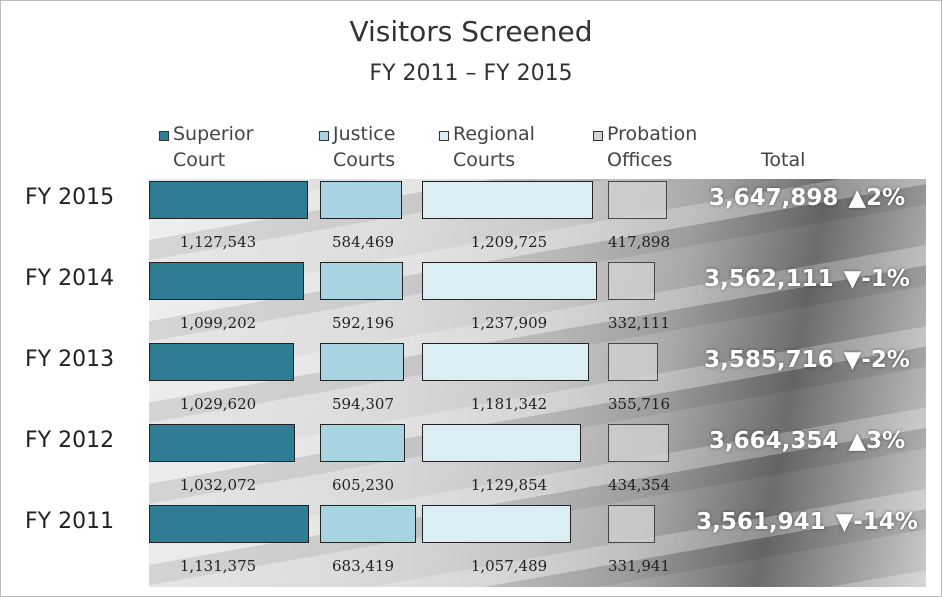  What do you see at coordinates (773, 441) in the screenshot?
I see `total-value: 3,664,354` at bounding box center [773, 441].